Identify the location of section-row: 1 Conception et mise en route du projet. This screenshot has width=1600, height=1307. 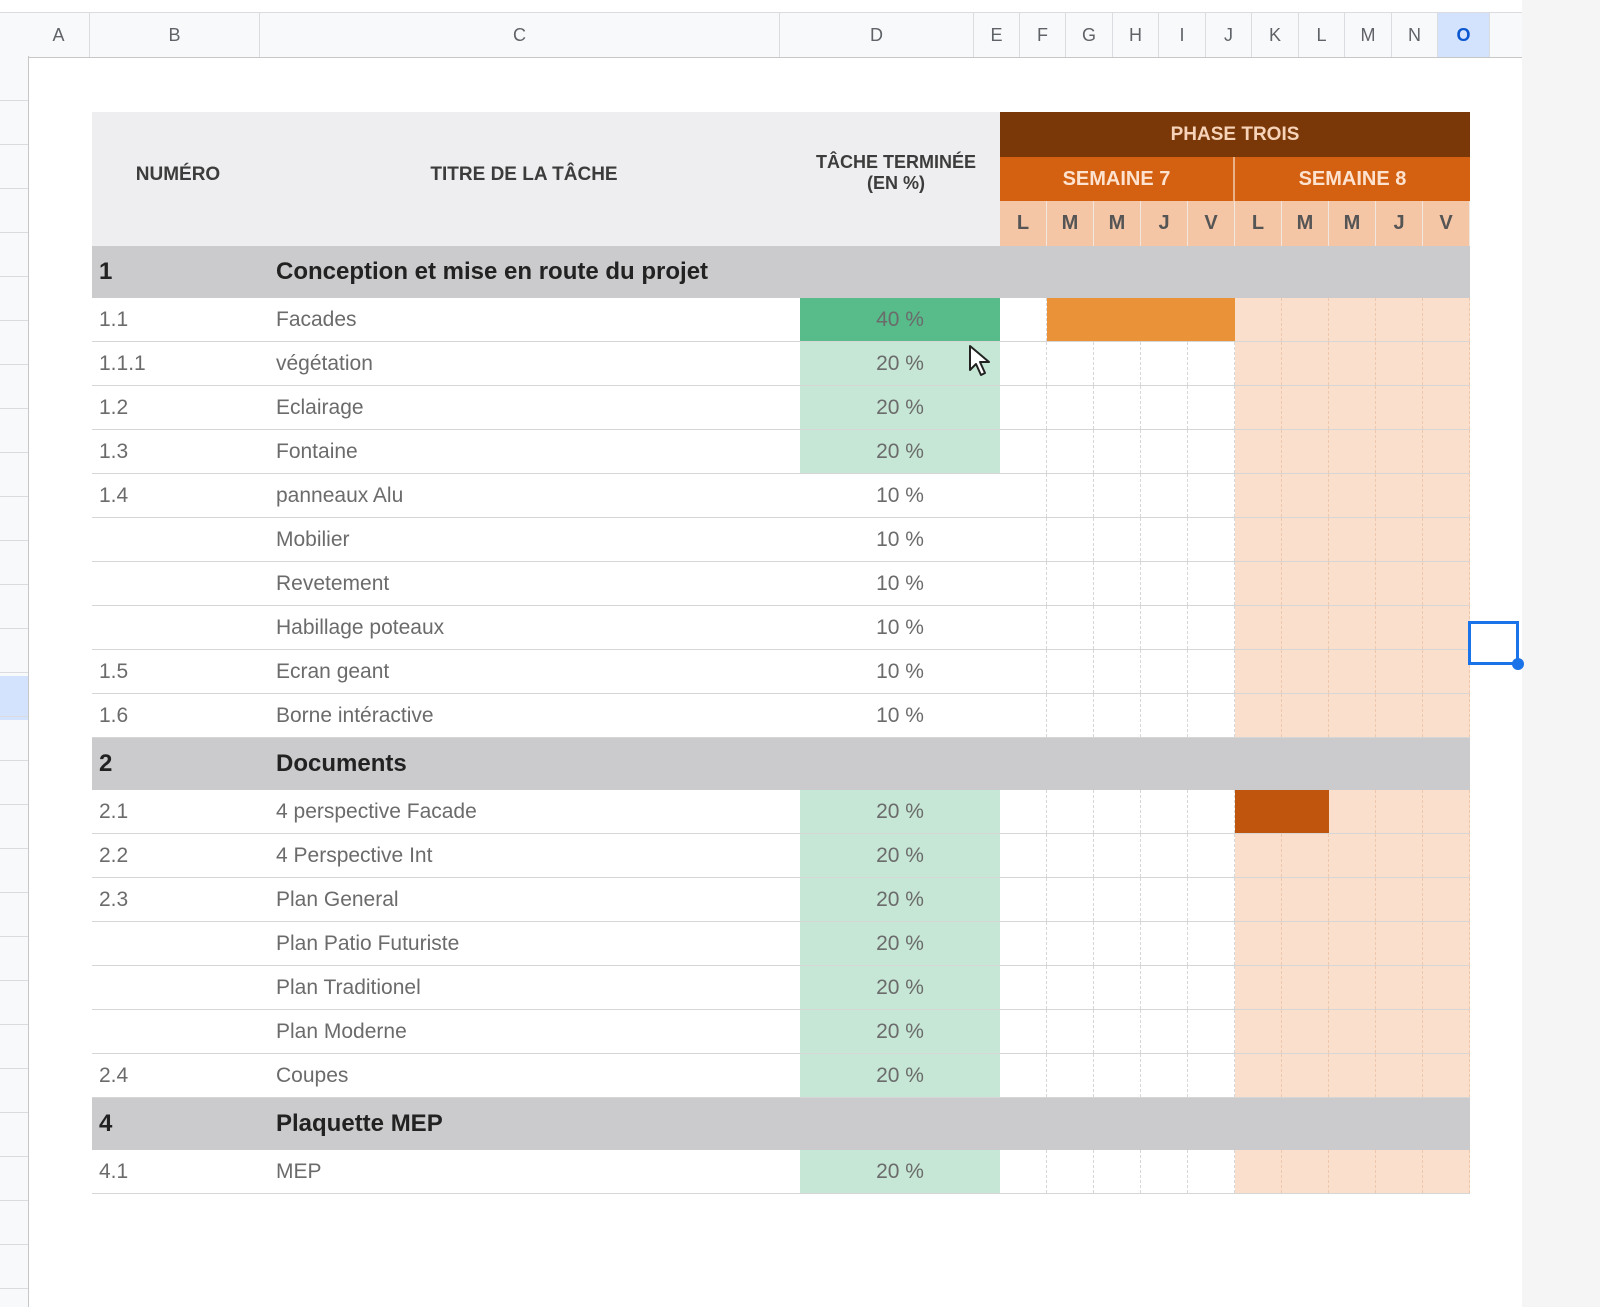
(781, 272).